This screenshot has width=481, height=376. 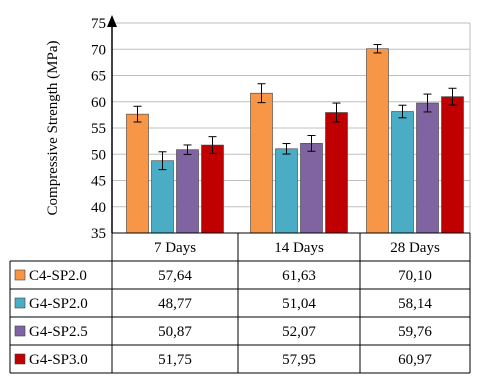 I want to click on y-tick-label: 70, so click(x=98, y=50).